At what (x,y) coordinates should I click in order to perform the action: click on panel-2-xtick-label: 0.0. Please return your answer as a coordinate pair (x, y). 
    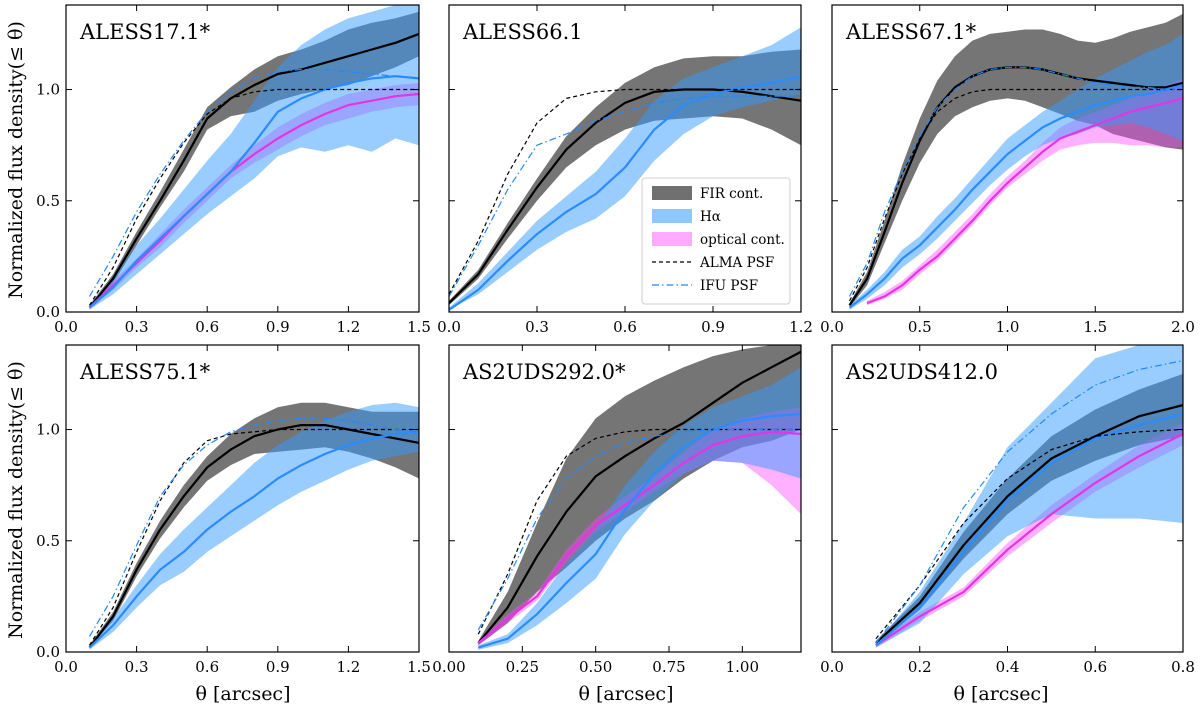
    Looking at the image, I should click on (449, 327).